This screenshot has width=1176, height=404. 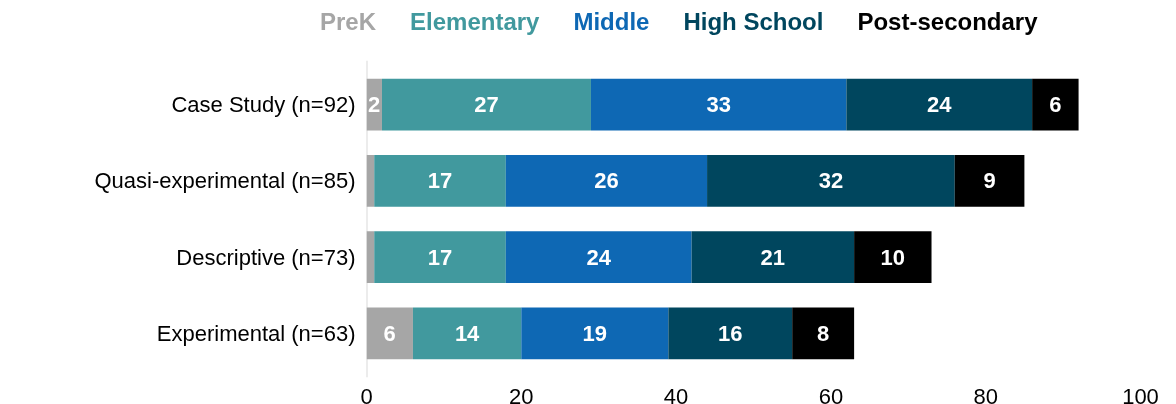 I want to click on data-label: 10, so click(x=893, y=257).